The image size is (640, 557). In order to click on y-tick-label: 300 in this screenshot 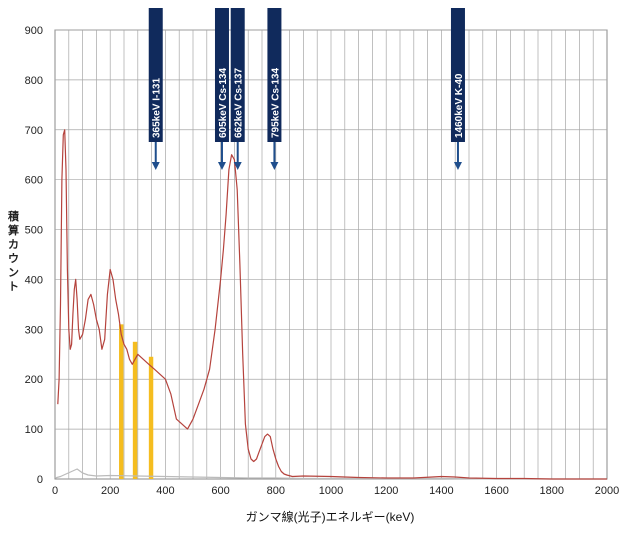, I will do `click(34, 330)`.